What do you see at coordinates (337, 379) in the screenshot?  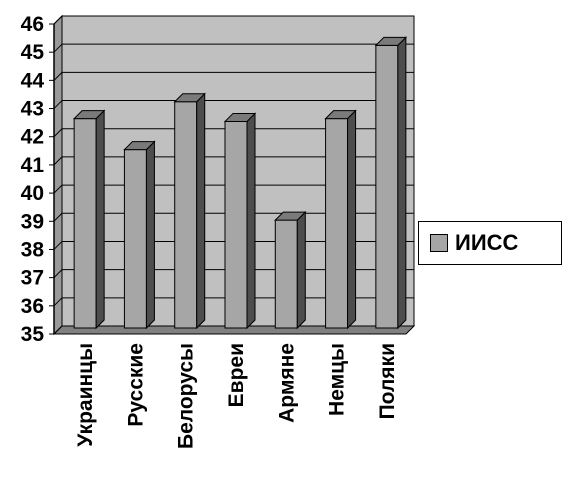 I see `x-category-label: Немцы` at bounding box center [337, 379].